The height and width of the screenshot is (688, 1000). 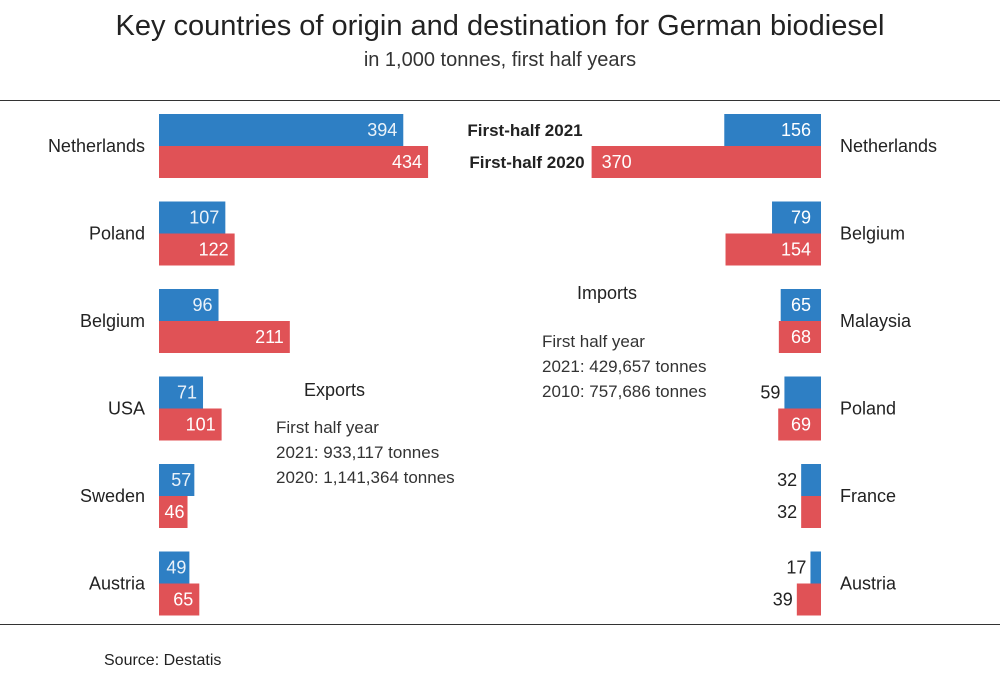 What do you see at coordinates (796, 130) in the screenshot?
I see `import-value-label: 156` at bounding box center [796, 130].